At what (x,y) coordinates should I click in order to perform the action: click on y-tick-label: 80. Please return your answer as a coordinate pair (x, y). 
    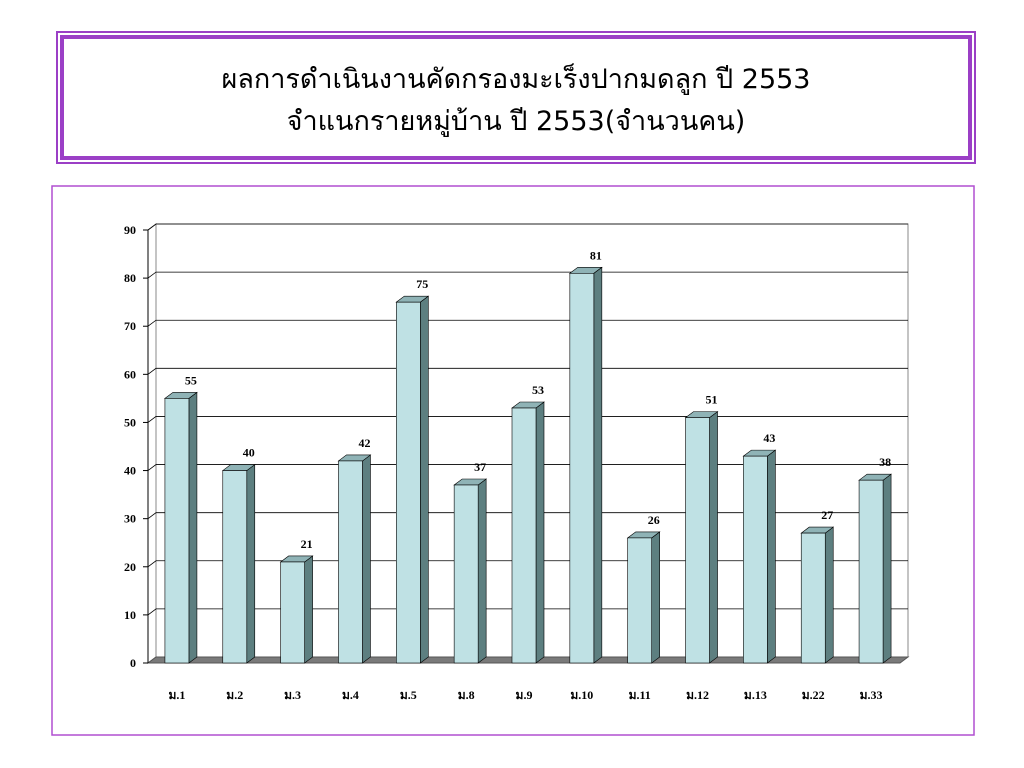
    Looking at the image, I should click on (130, 278).